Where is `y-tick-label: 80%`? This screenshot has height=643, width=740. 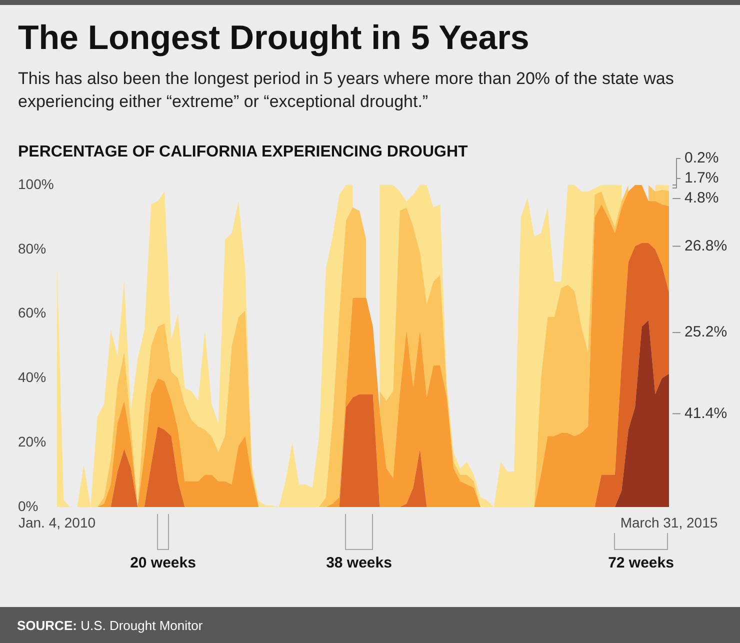 y-tick-label: 80% is located at coordinates (32, 248).